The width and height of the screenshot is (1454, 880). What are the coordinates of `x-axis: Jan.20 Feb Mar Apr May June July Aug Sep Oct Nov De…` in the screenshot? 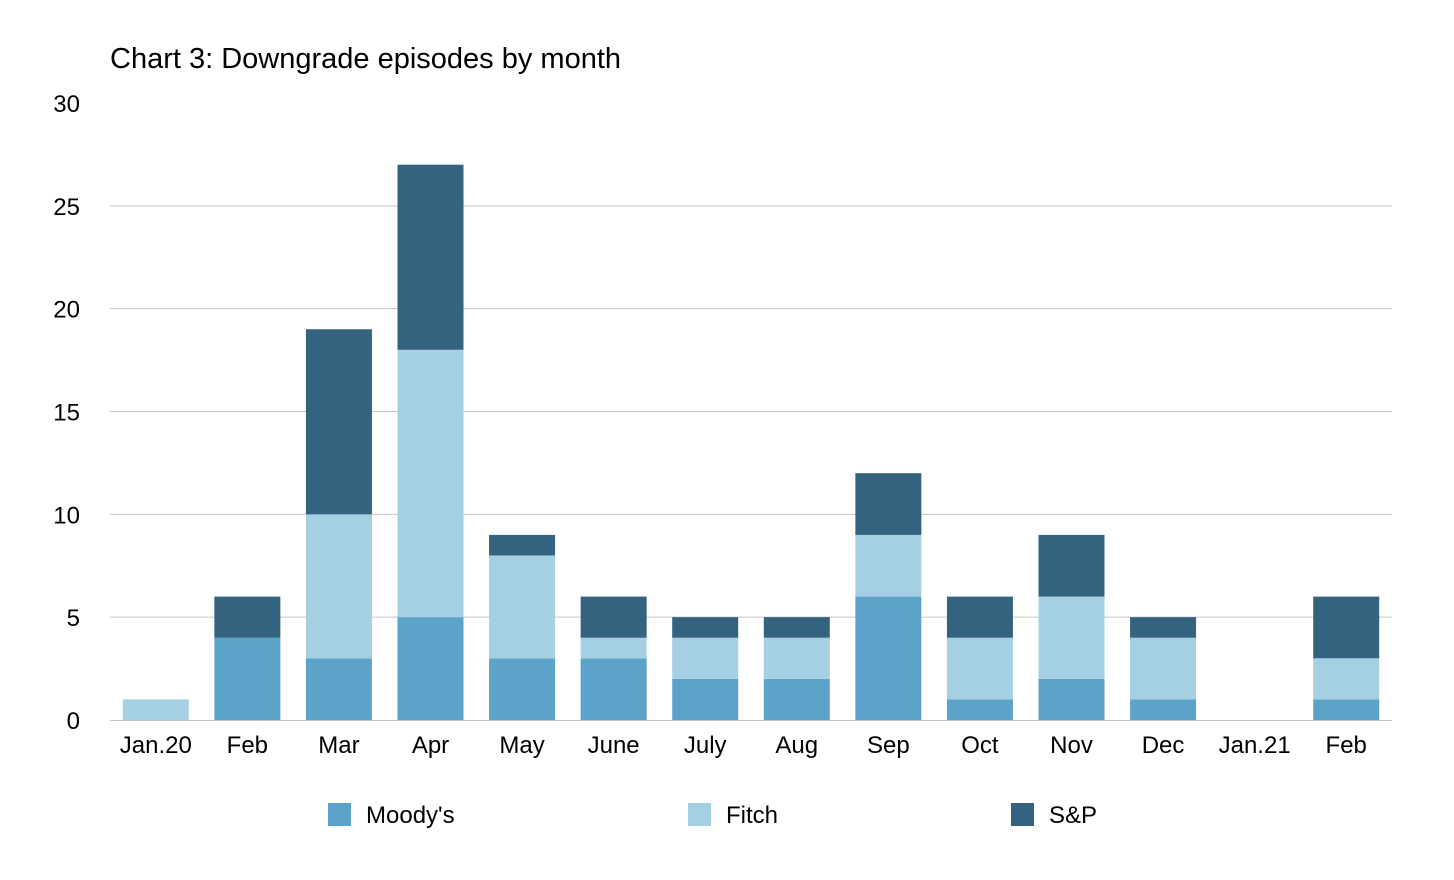 It's located at (743, 745).